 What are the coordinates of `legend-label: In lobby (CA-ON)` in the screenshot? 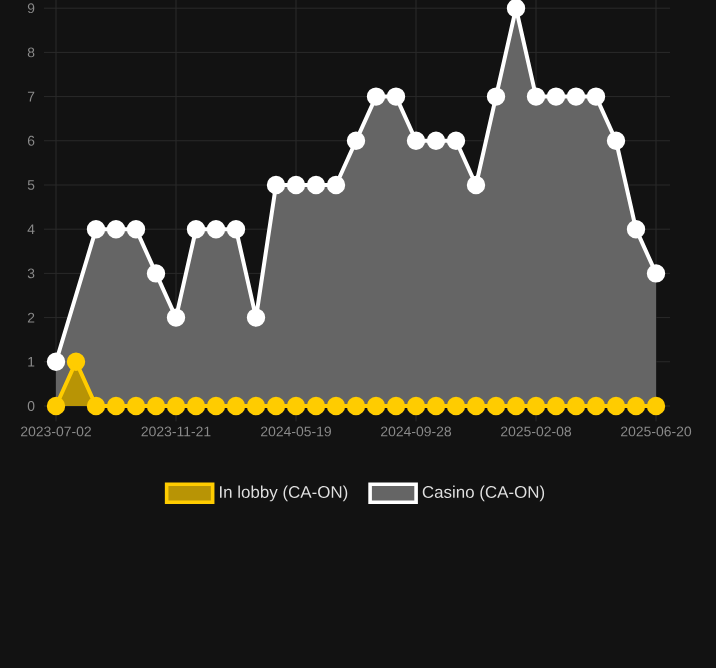 It's located at (284, 493).